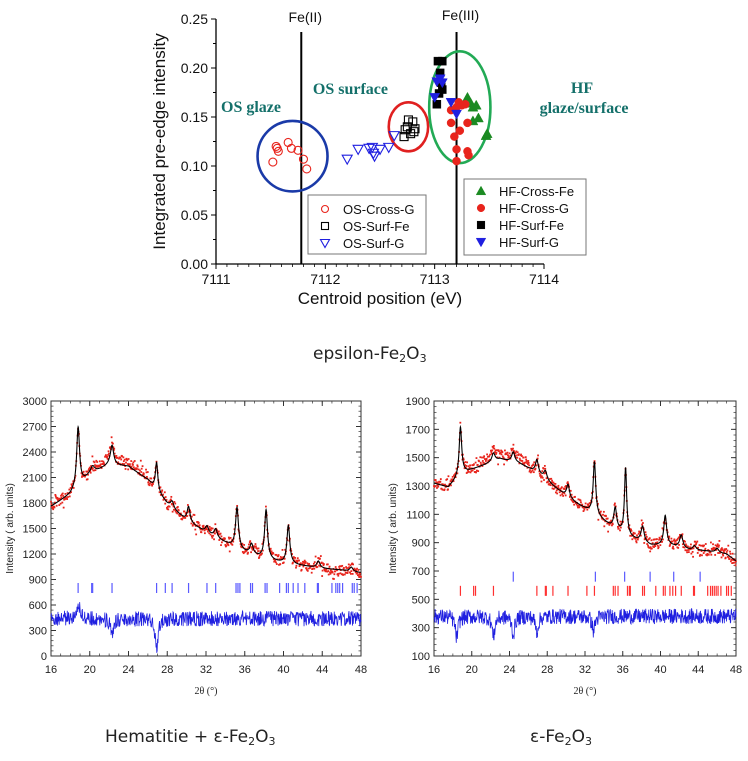  What do you see at coordinates (585, 494) in the screenshot?
I see `observed-data-series` at bounding box center [585, 494].